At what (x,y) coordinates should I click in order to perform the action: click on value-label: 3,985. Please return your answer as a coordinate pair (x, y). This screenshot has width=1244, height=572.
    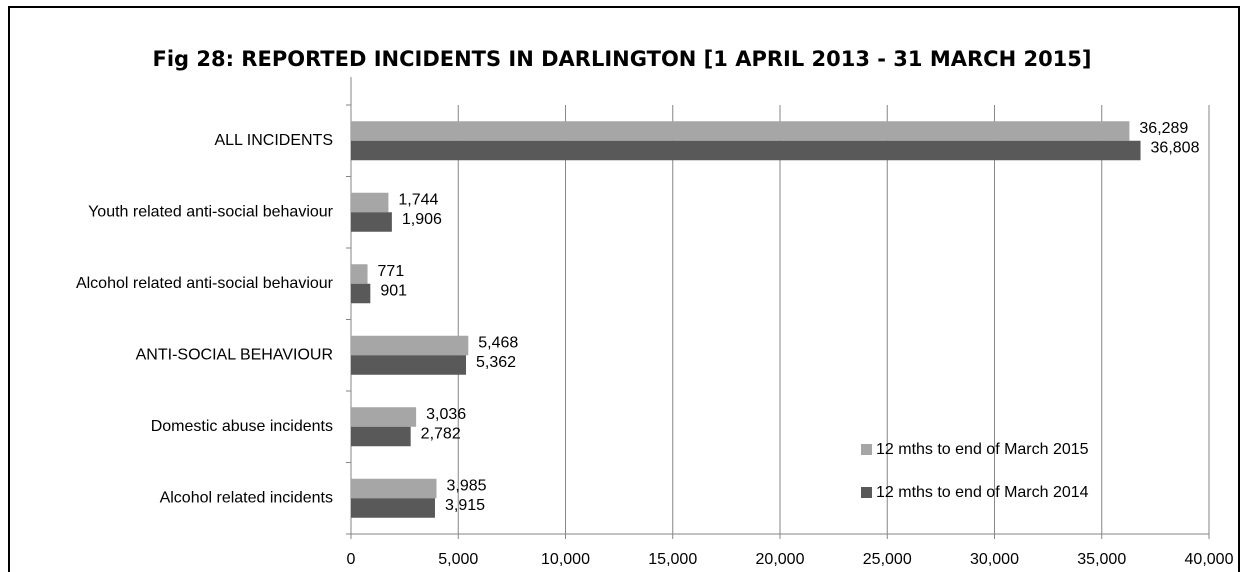
    Looking at the image, I should click on (466, 486).